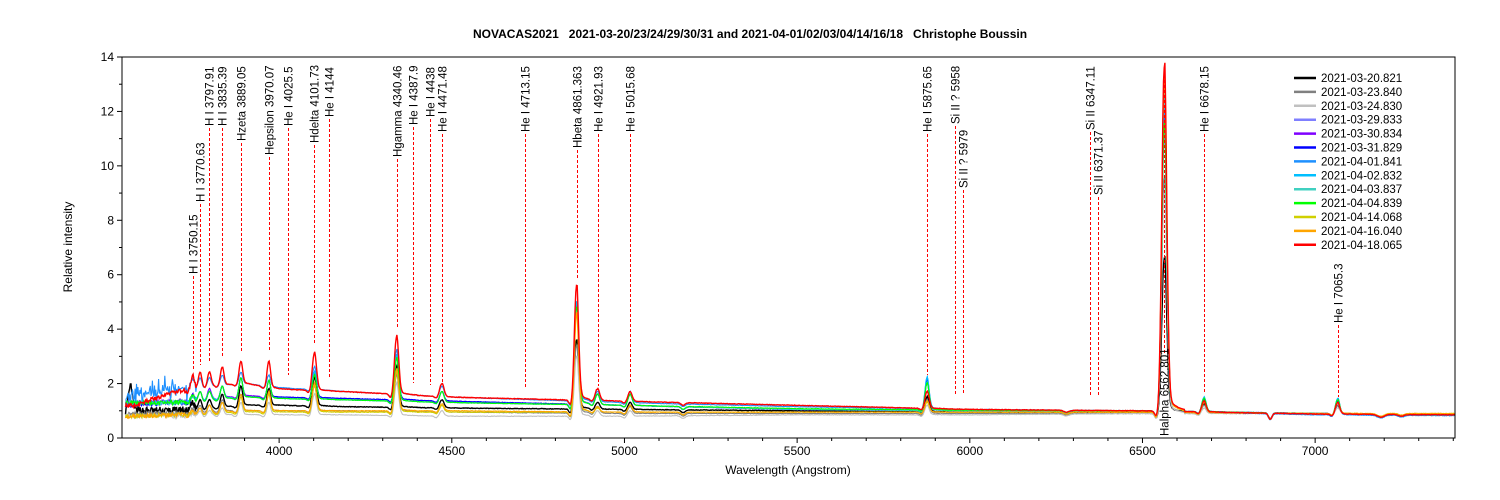 The height and width of the screenshot is (500, 1500). What do you see at coordinates (110, 438) in the screenshot?
I see `y-tick-label: 0` at bounding box center [110, 438].